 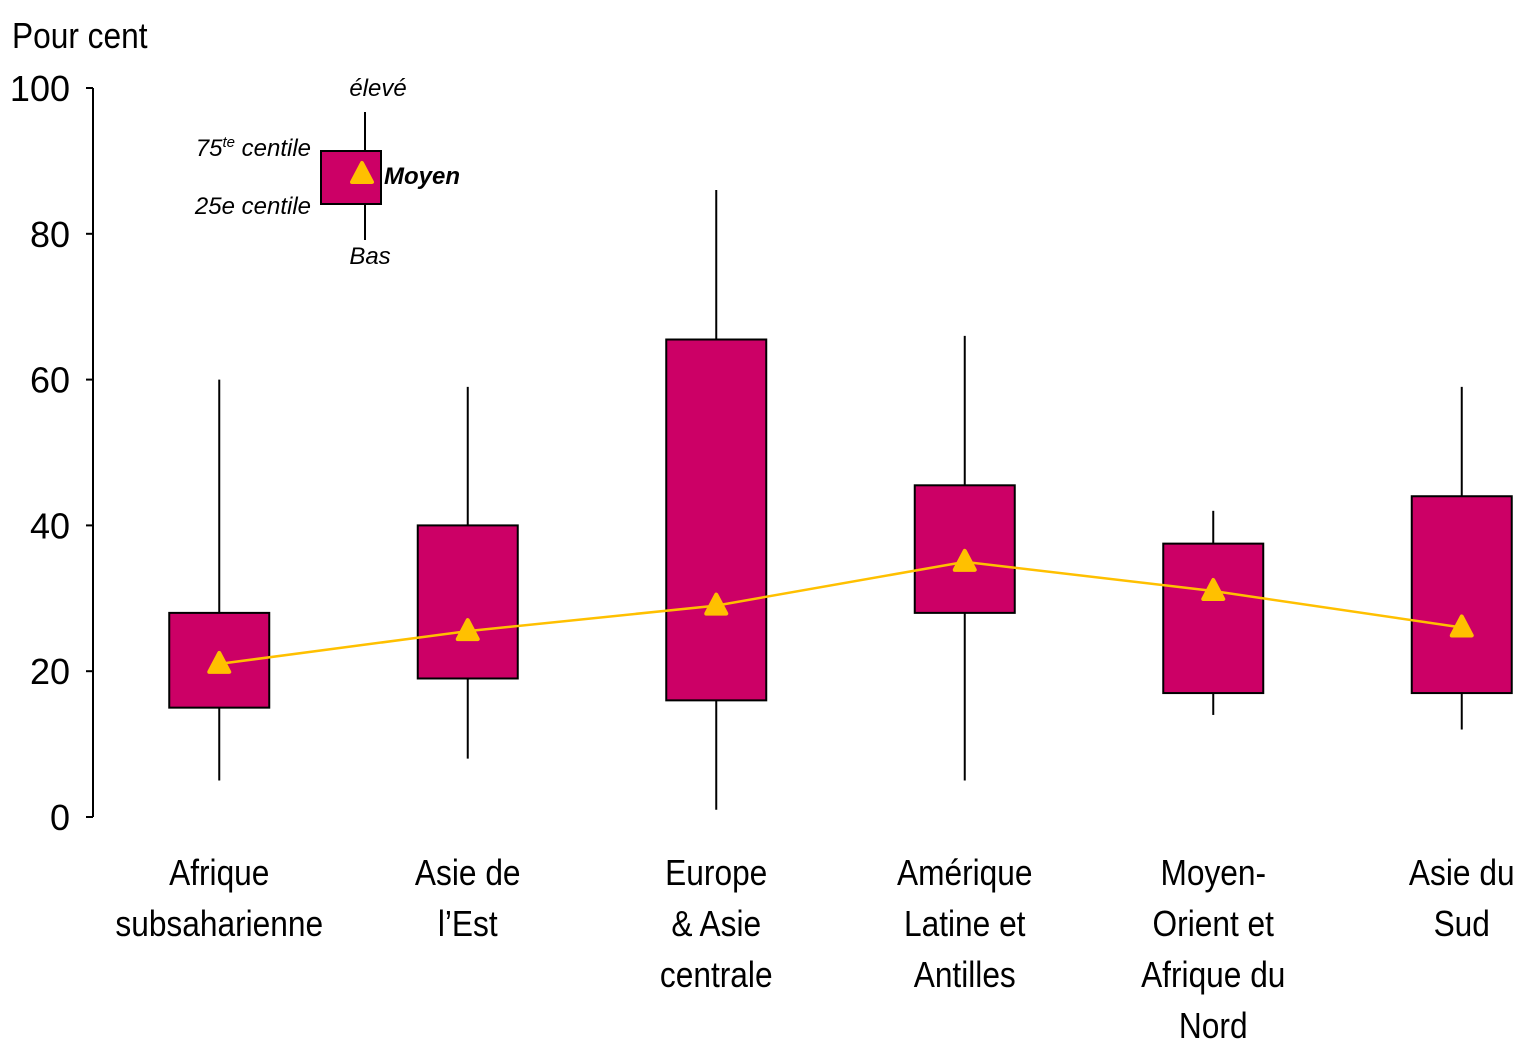 What do you see at coordinates (377, 88) in the screenshot?
I see `legend-high: élevé` at bounding box center [377, 88].